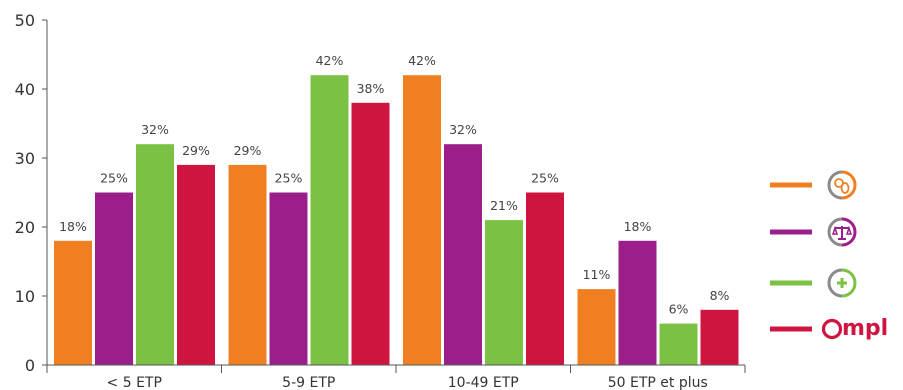 This screenshot has height=390, width=903. What do you see at coordinates (396, 377) in the screenshot?
I see `x-axis: < 5 ETP 5-9 ETP 10-49 ETP 50 ETP et plus` at bounding box center [396, 377].